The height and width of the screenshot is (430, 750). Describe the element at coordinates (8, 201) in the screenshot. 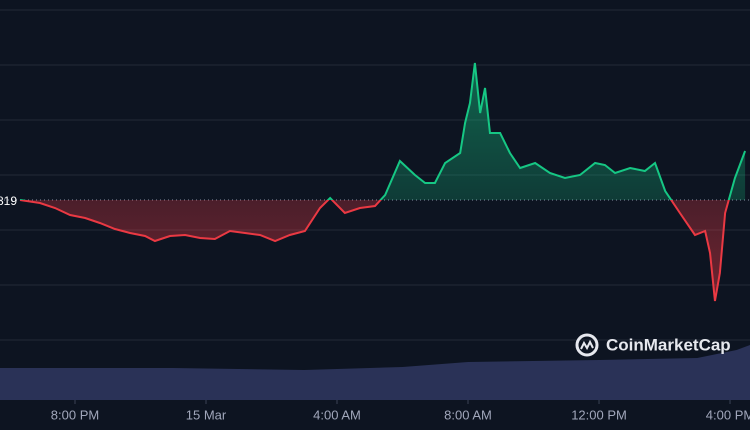

I see `baseline-label: 819` at that location.